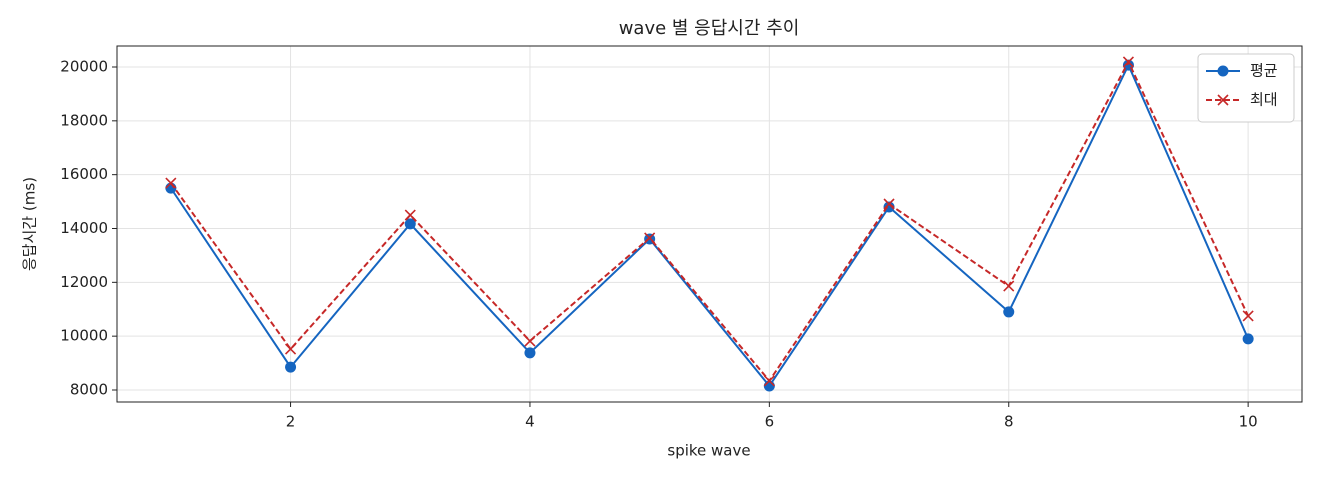 The height and width of the screenshot is (480, 1320). What do you see at coordinates (84, 174) in the screenshot?
I see `y-tick-label: 16000` at bounding box center [84, 174].